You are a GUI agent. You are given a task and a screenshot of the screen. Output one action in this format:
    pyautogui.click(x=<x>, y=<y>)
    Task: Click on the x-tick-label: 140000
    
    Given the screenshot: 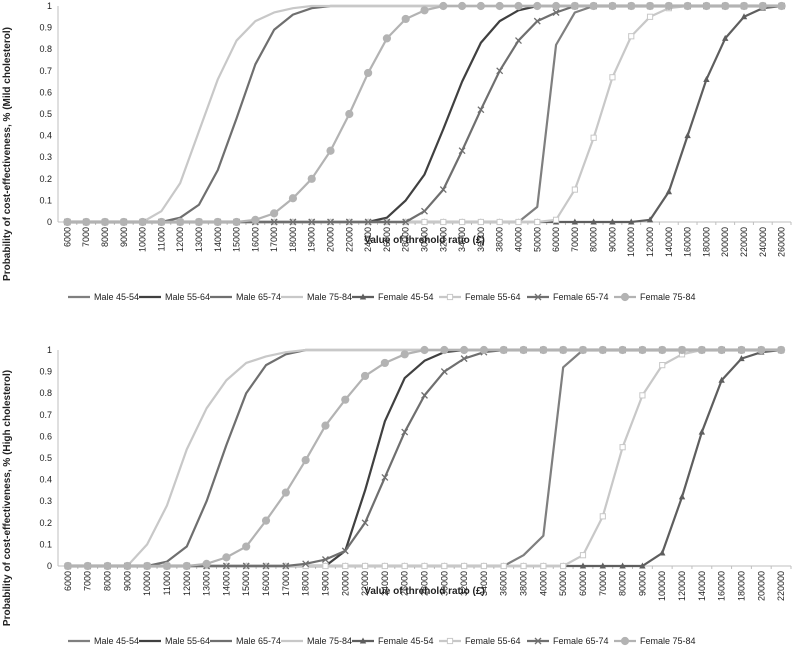 What is the action you would take?
    pyautogui.click(x=702, y=586)
    